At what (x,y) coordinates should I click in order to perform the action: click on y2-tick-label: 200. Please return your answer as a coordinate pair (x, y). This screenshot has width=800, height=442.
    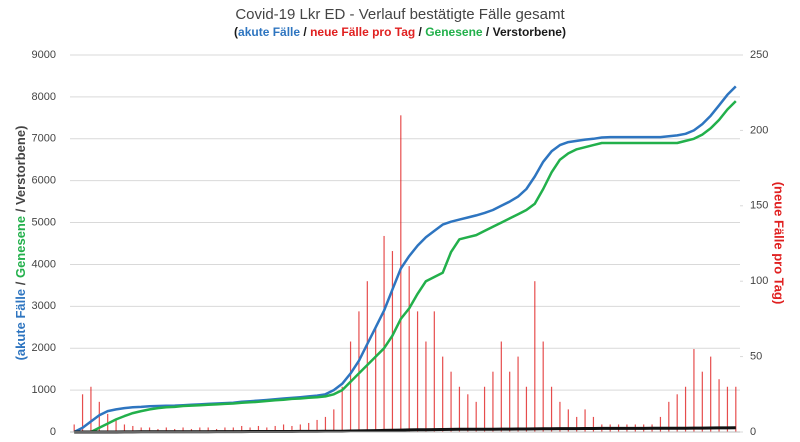
    Looking at the image, I should click on (759, 130).